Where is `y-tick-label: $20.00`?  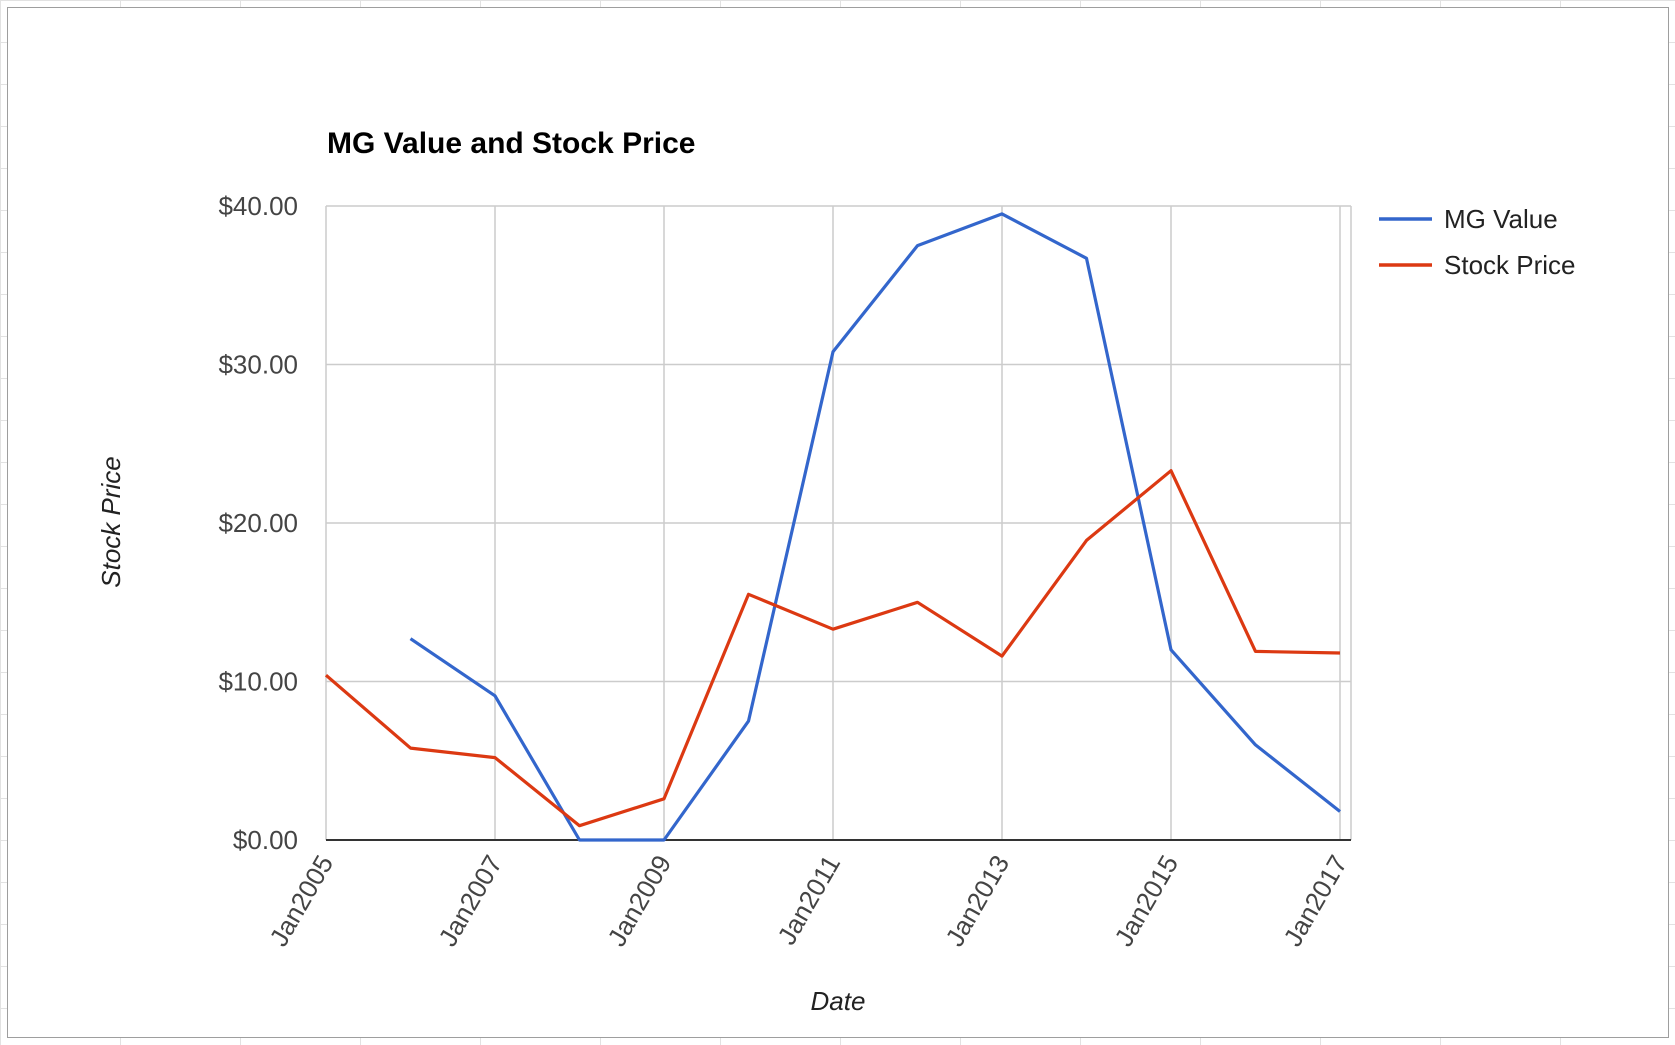
y-tick-label: $20.00 is located at coordinates (258, 523).